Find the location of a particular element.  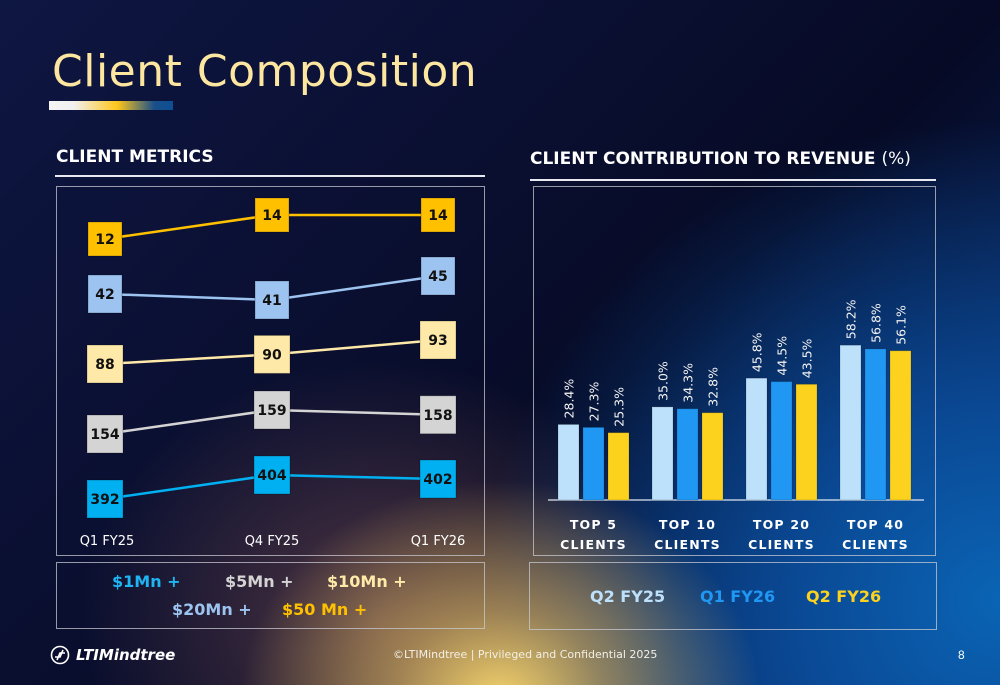

legend-item: Q1 FY26 is located at coordinates (738, 596).